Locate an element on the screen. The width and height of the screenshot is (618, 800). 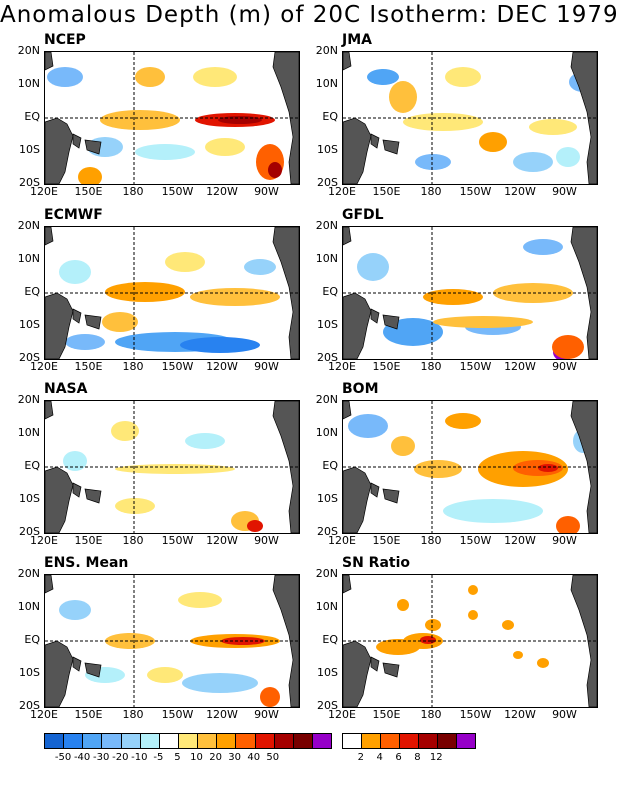
map-panel-bom is located at coordinates (470, 467).